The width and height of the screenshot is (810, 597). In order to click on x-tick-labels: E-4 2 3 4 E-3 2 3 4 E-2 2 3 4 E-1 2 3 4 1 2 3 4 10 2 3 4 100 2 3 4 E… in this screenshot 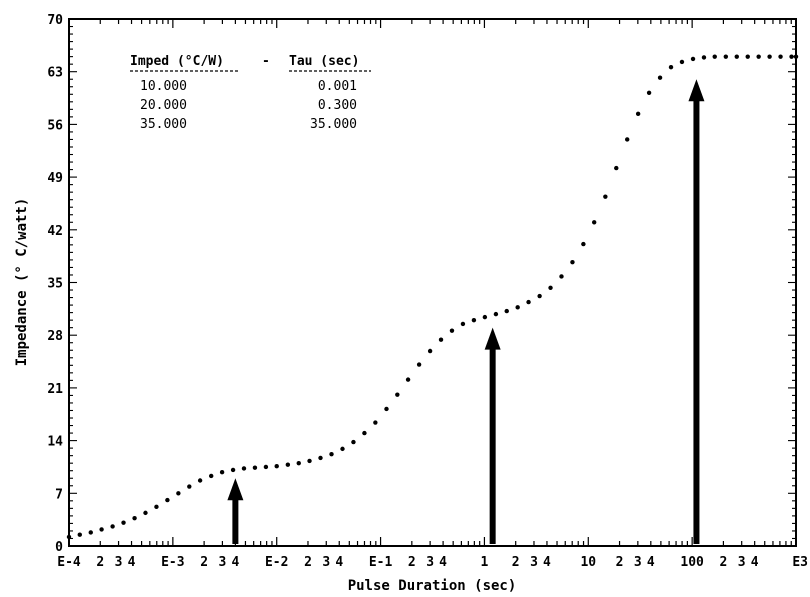, I will do `click(432, 562)`.